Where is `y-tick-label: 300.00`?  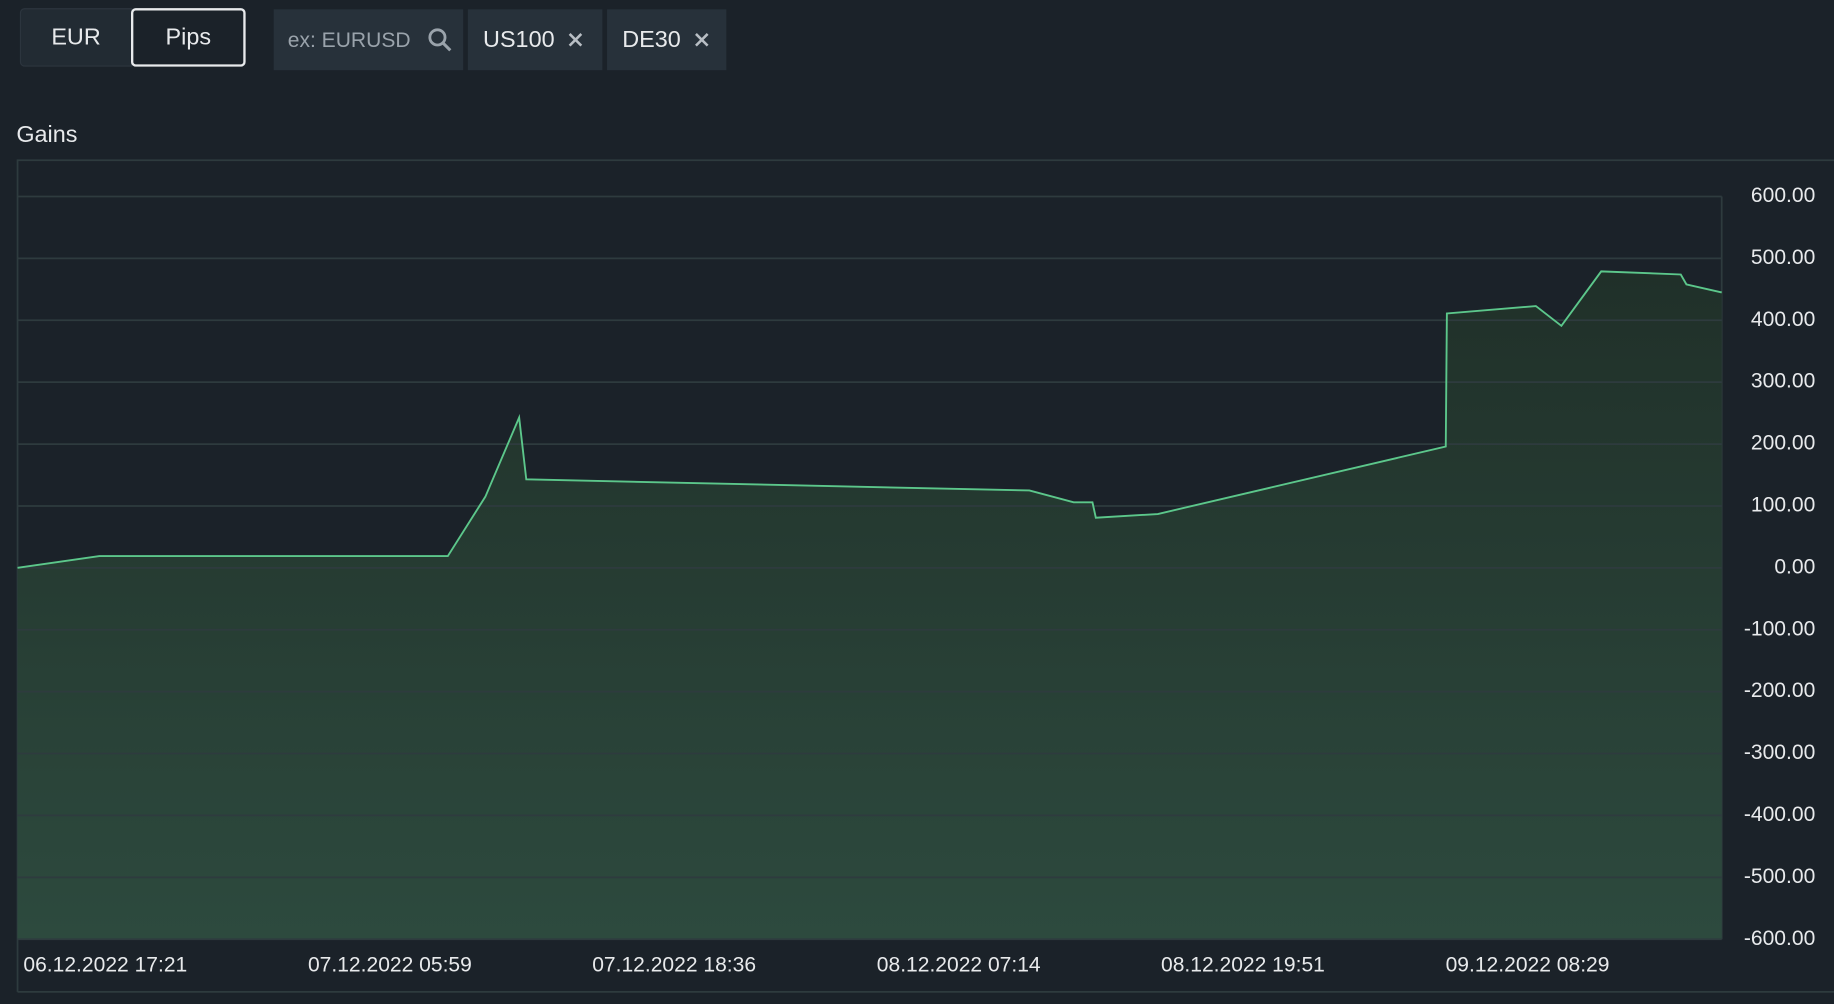
y-tick-label: 300.00 is located at coordinates (1783, 381).